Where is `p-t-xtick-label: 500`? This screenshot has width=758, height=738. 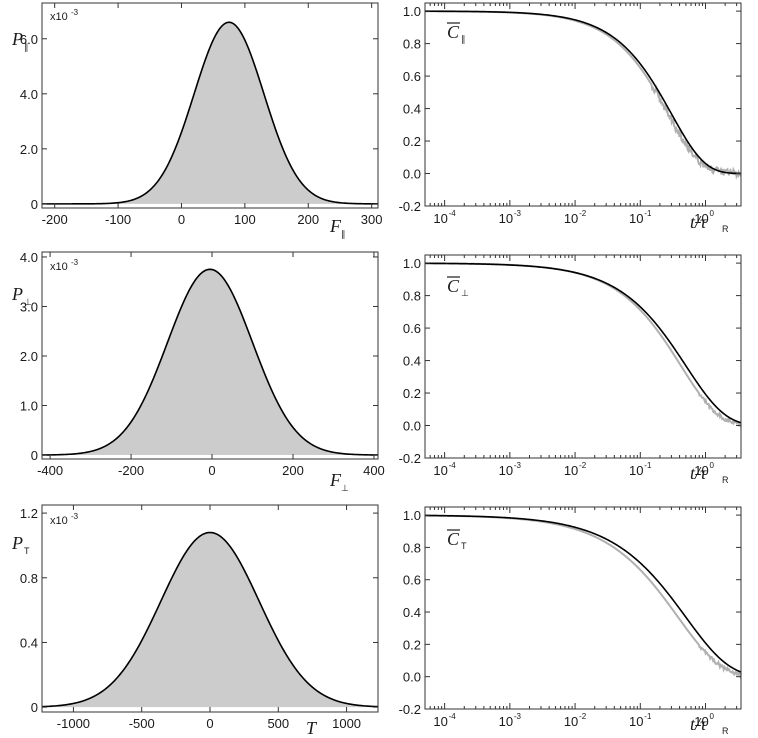
p-t-xtick-label: 500 is located at coordinates (278, 723).